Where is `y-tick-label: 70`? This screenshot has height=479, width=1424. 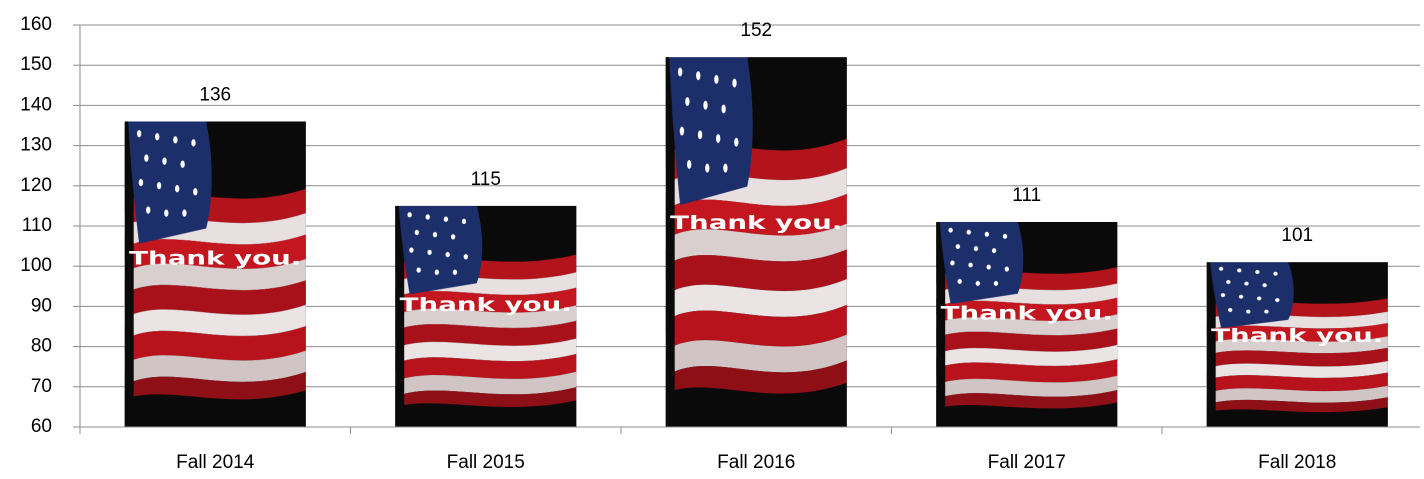
y-tick-label: 70 is located at coordinates (41, 386).